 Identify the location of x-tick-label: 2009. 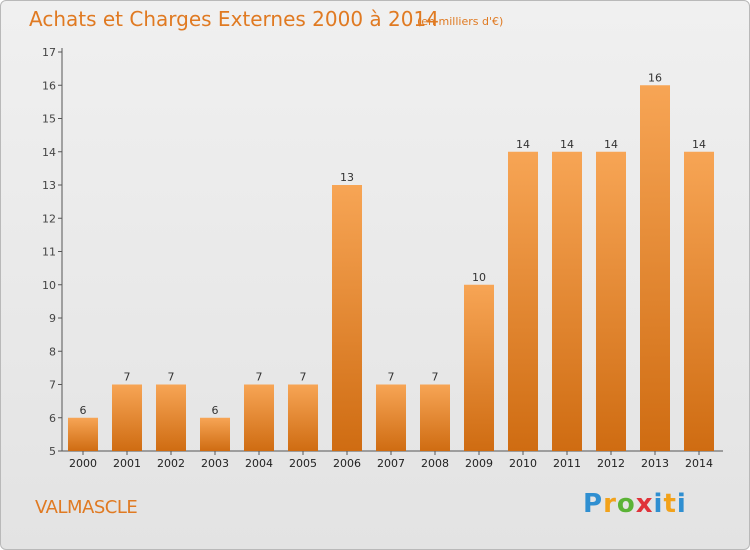
(479, 463).